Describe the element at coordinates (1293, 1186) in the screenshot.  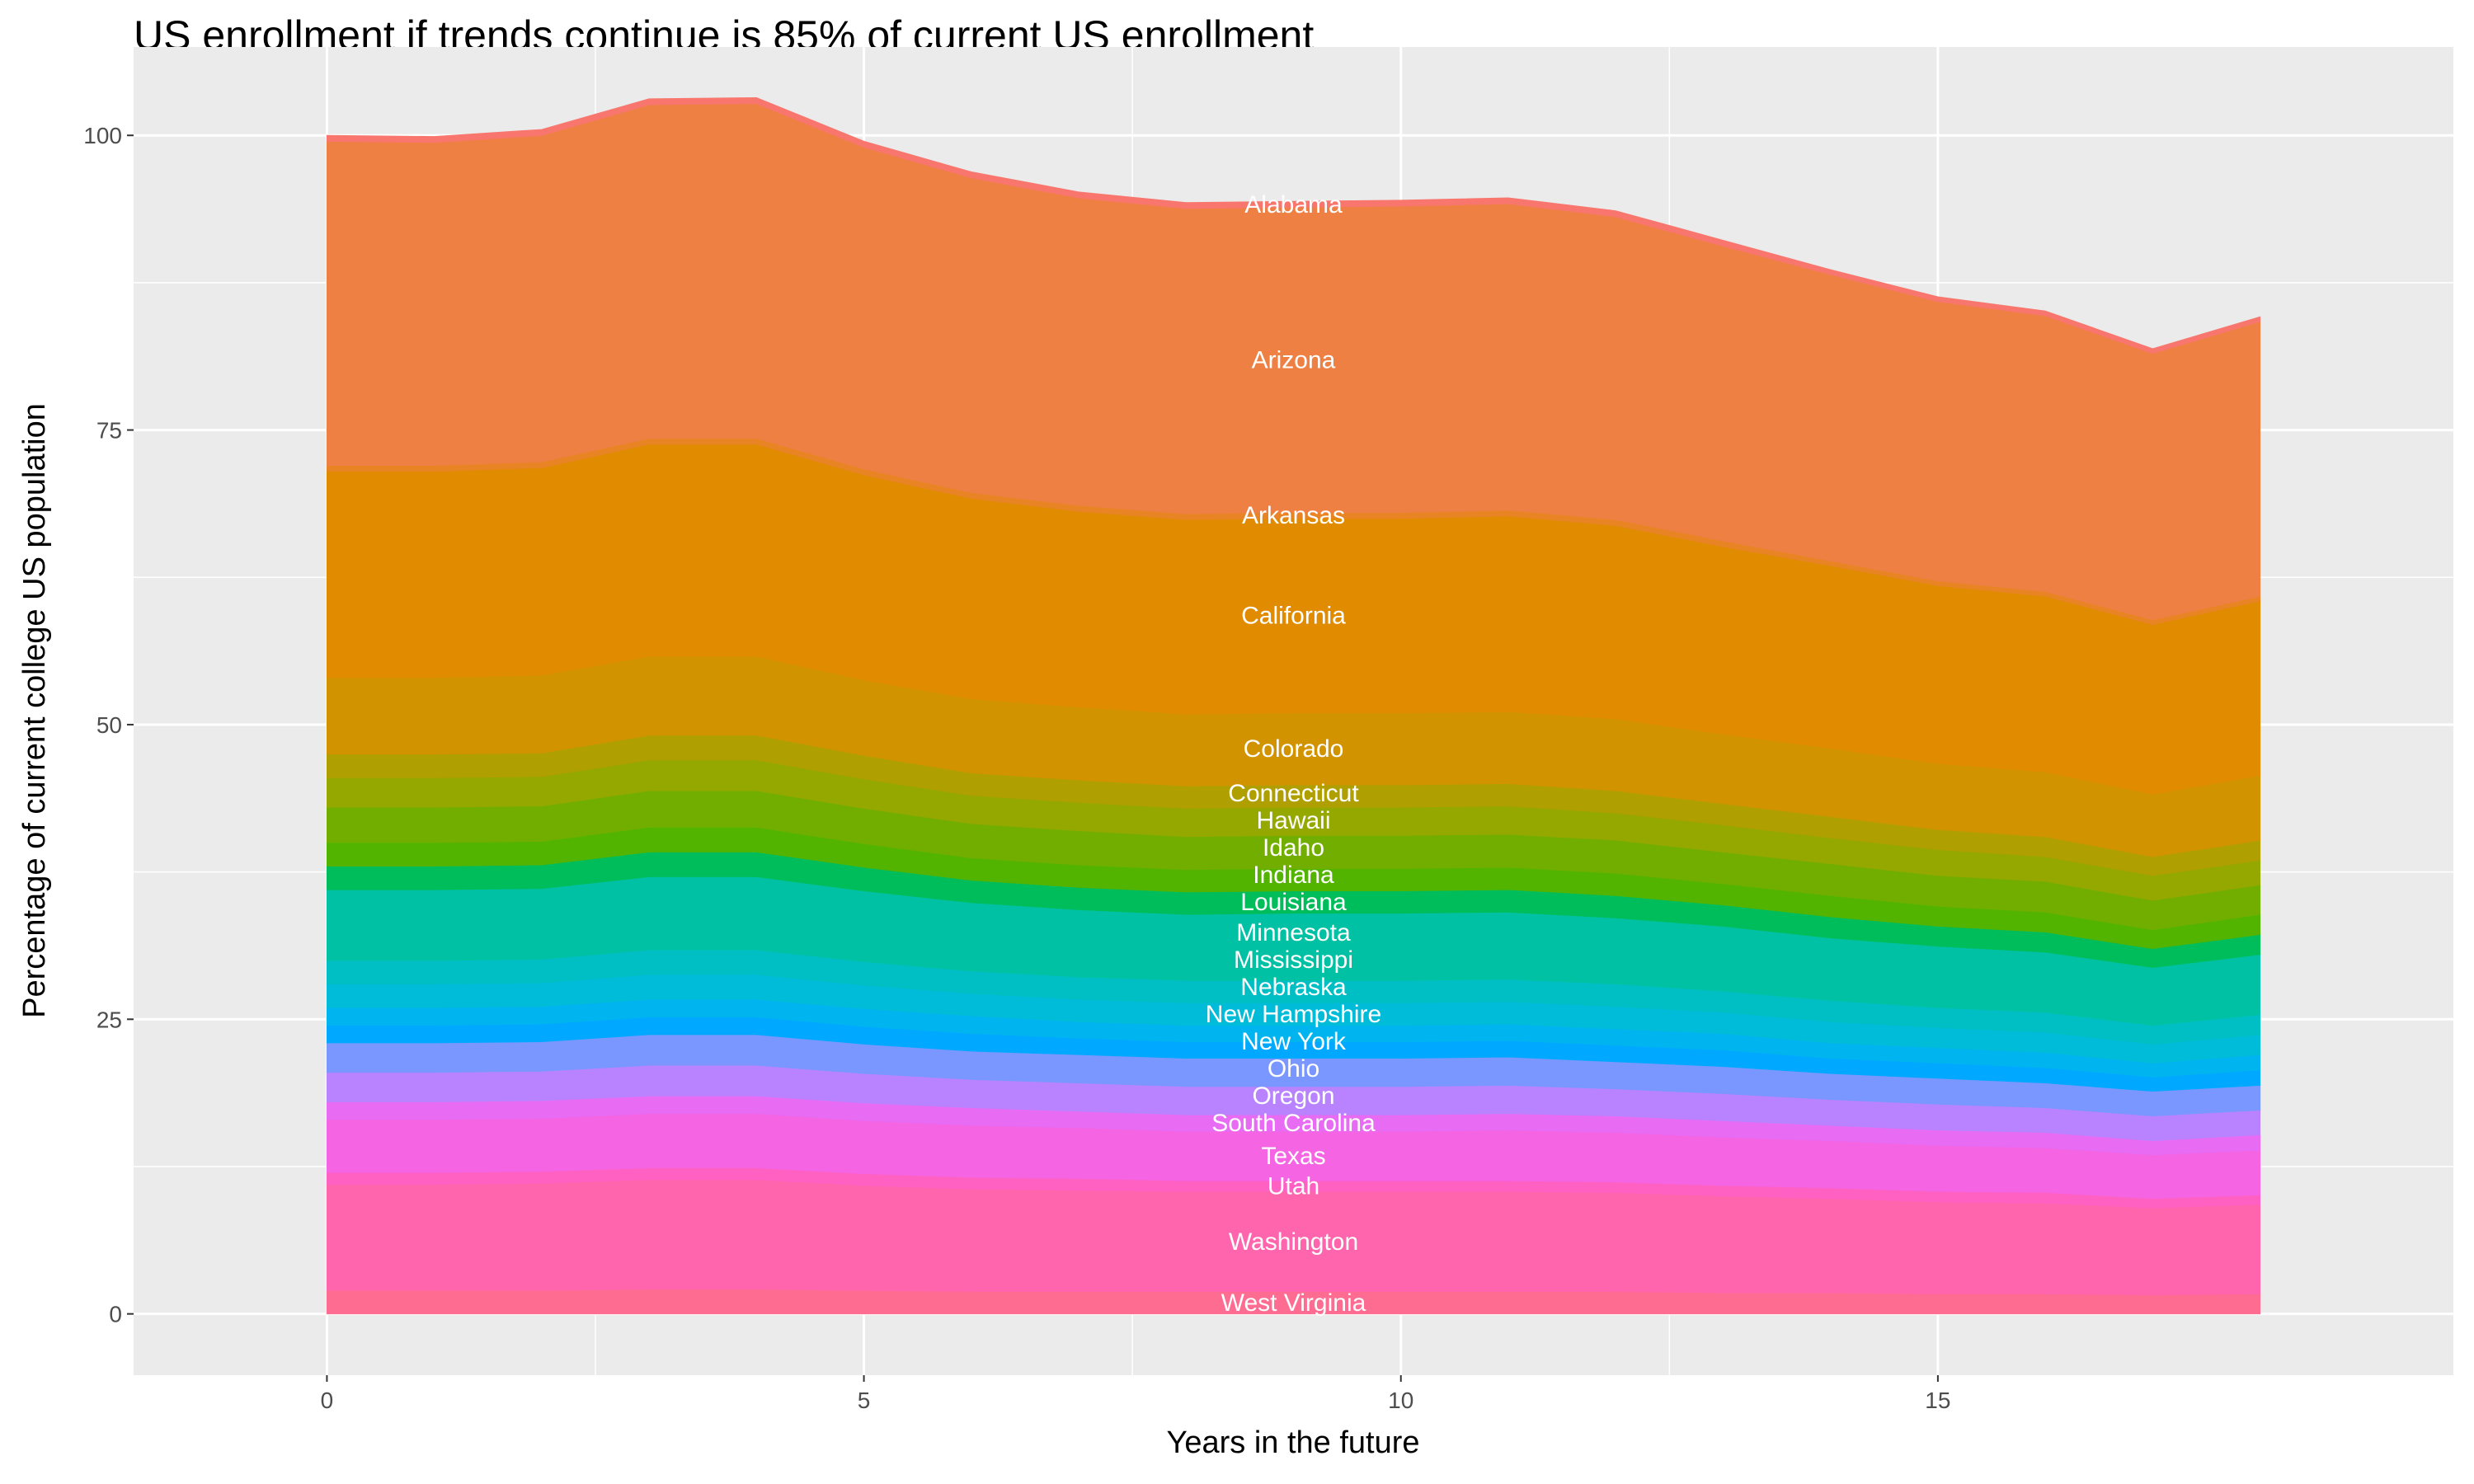
I see `band-label: Utah` at that location.